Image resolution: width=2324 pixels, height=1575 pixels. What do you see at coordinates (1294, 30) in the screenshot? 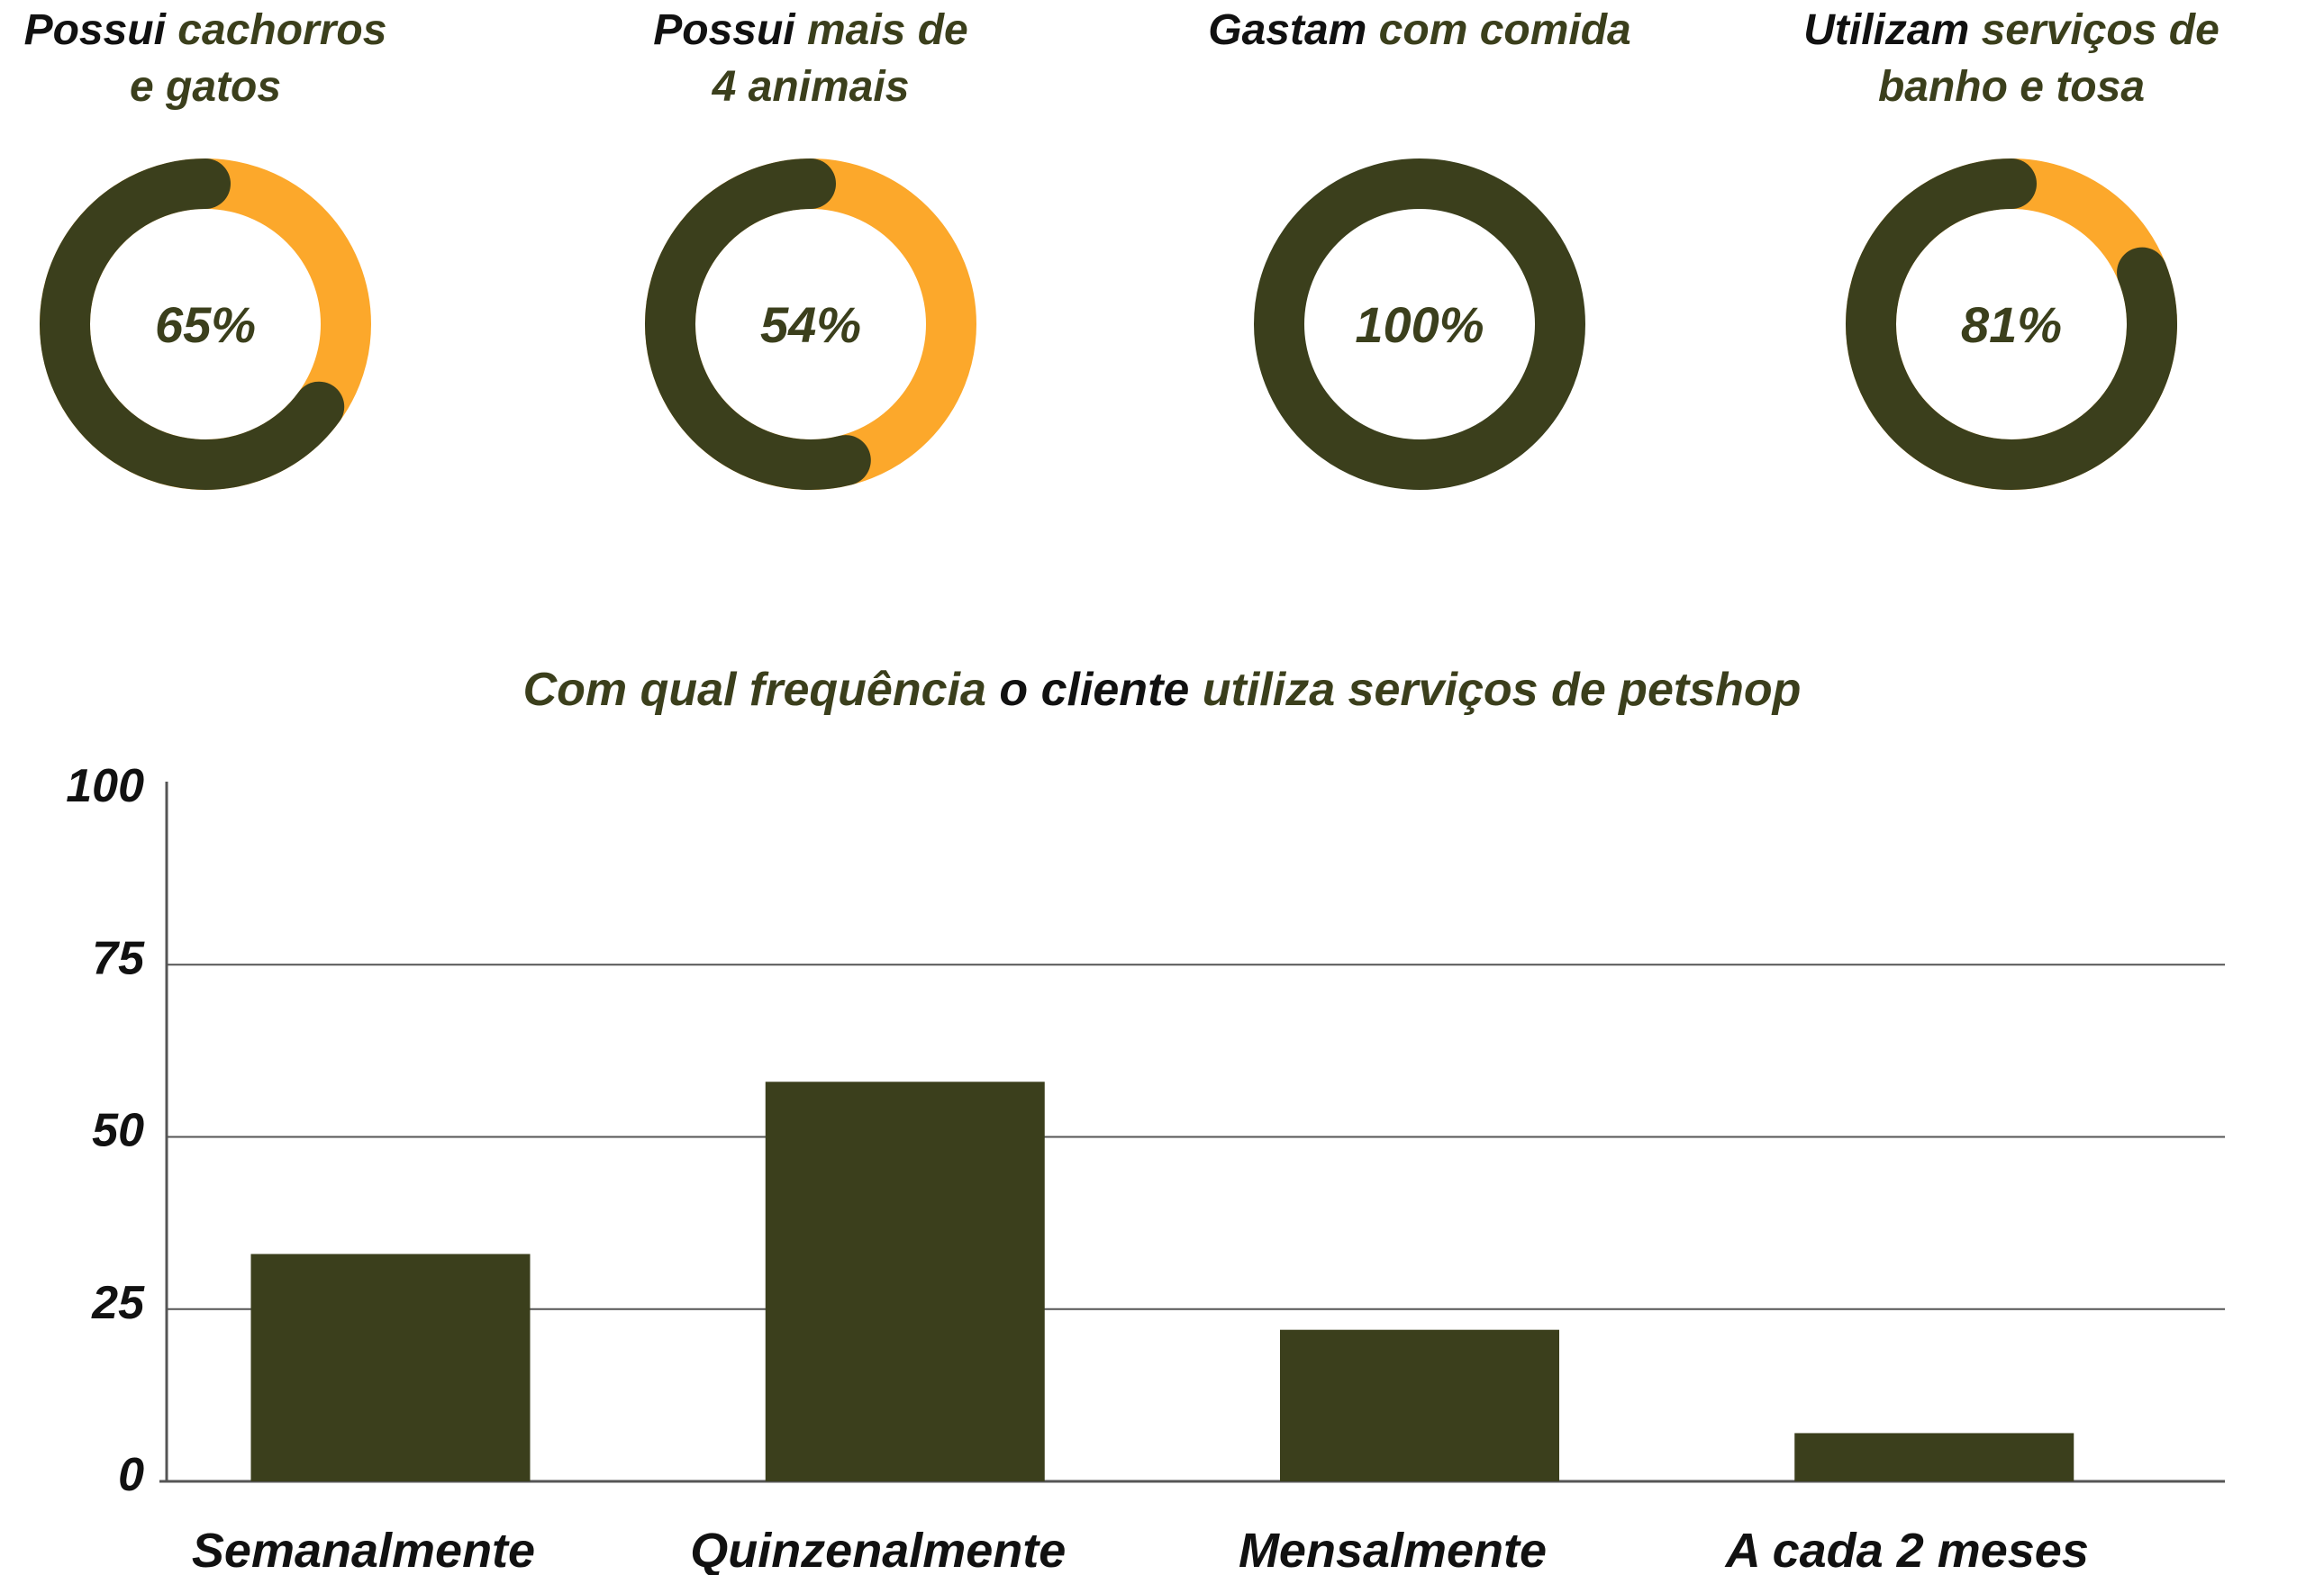
I see `kpi-title-segment: Gastam` at bounding box center [1294, 30].